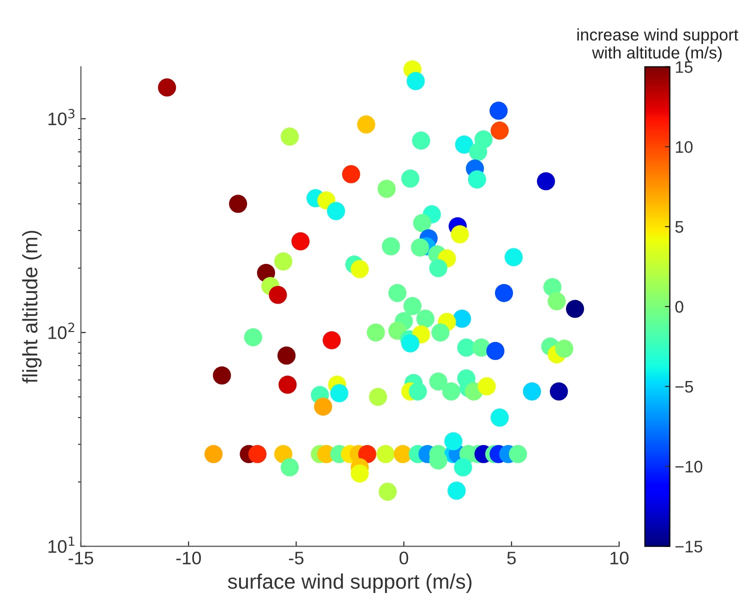 This screenshot has width=756, height=607. What do you see at coordinates (404, 558) in the screenshot?
I see `x-tick-label: 0` at bounding box center [404, 558].